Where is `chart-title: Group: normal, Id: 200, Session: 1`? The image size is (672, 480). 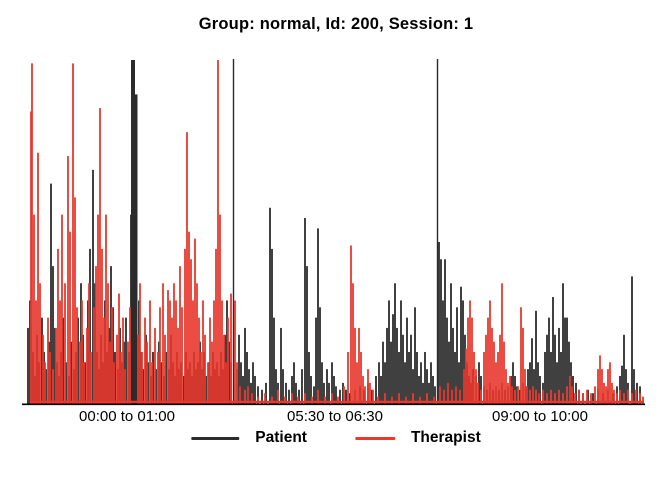 chart-title: Group: normal, Id: 200, Session: 1 is located at coordinates (336, 24).